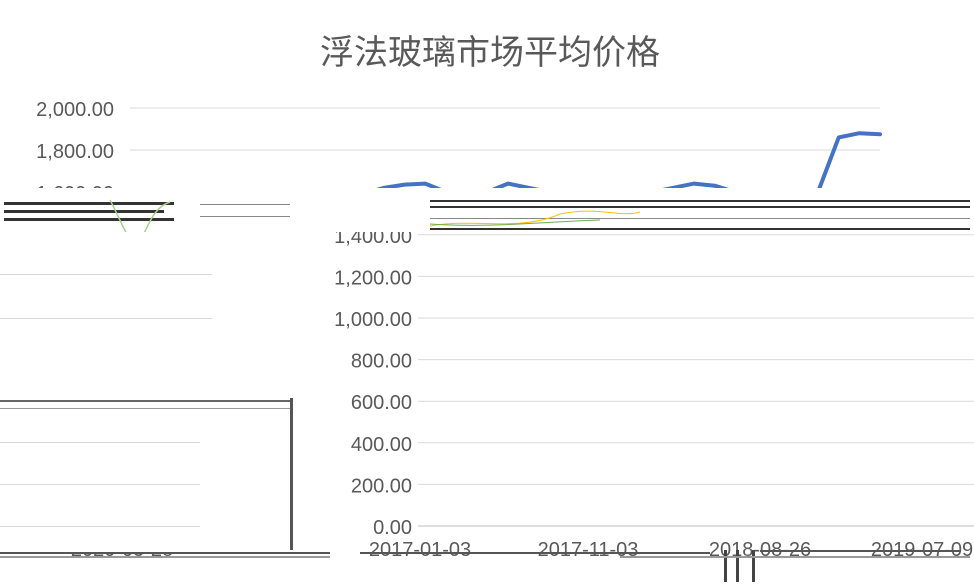  What do you see at coordinates (420, 550) in the screenshot?
I see `x-tick-label: 2017-01-03` at bounding box center [420, 550].